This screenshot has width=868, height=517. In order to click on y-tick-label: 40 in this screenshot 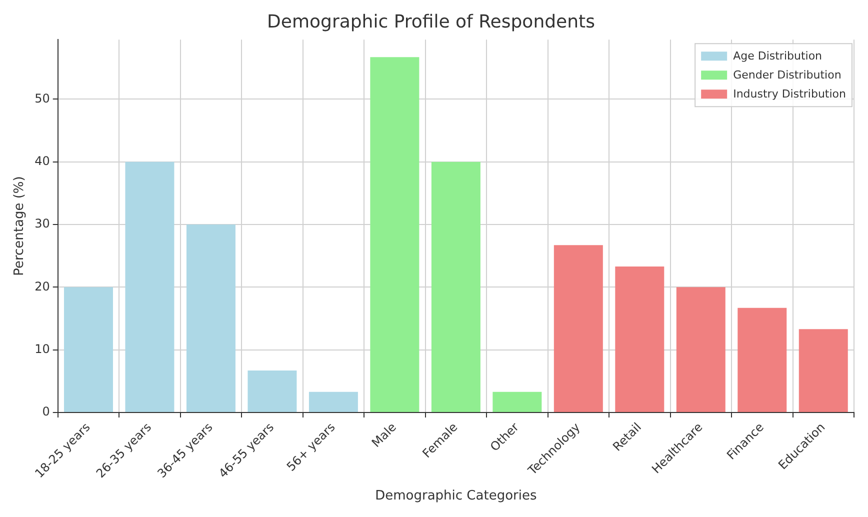, I will do `click(42, 161)`.